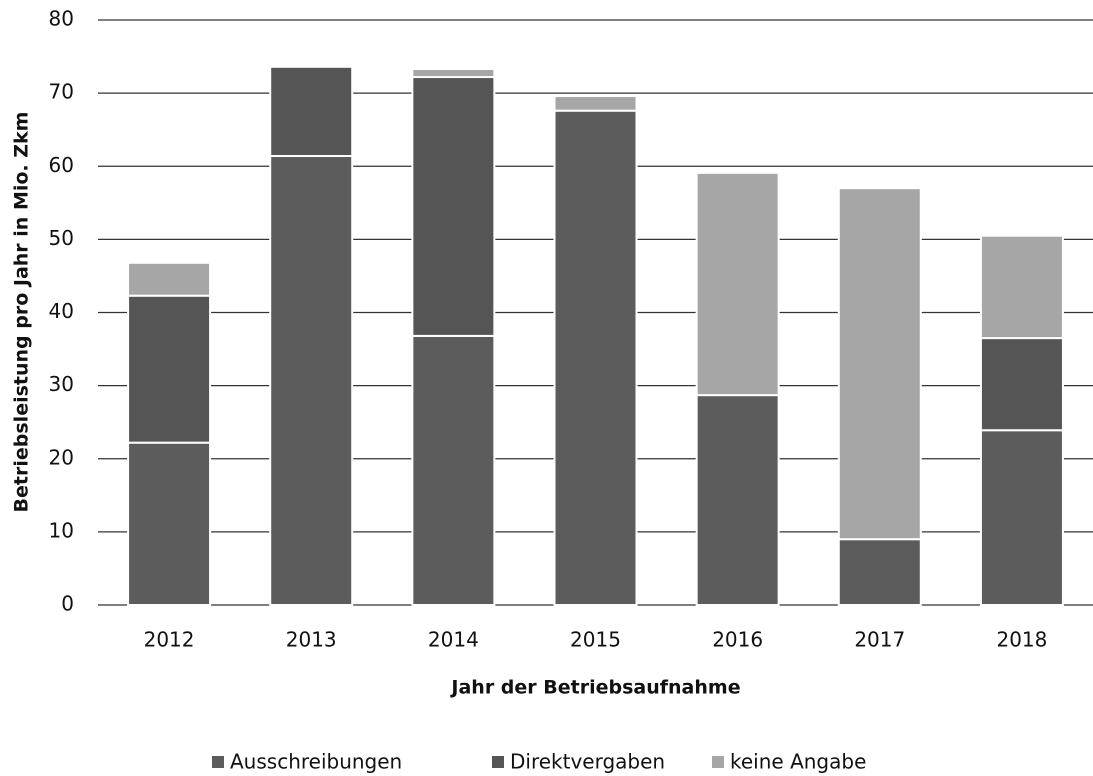 The width and height of the screenshot is (1093, 776). What do you see at coordinates (61, 457) in the screenshot?
I see `y-tick-label: 20` at bounding box center [61, 457].